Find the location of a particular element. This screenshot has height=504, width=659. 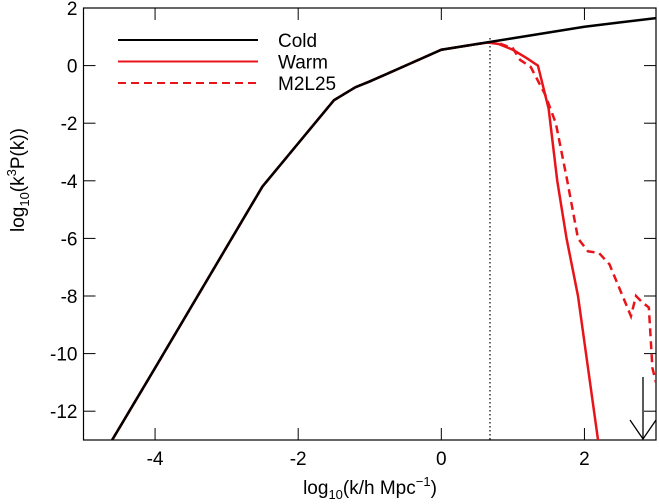

legend-label: M2L25 is located at coordinates (307, 84).